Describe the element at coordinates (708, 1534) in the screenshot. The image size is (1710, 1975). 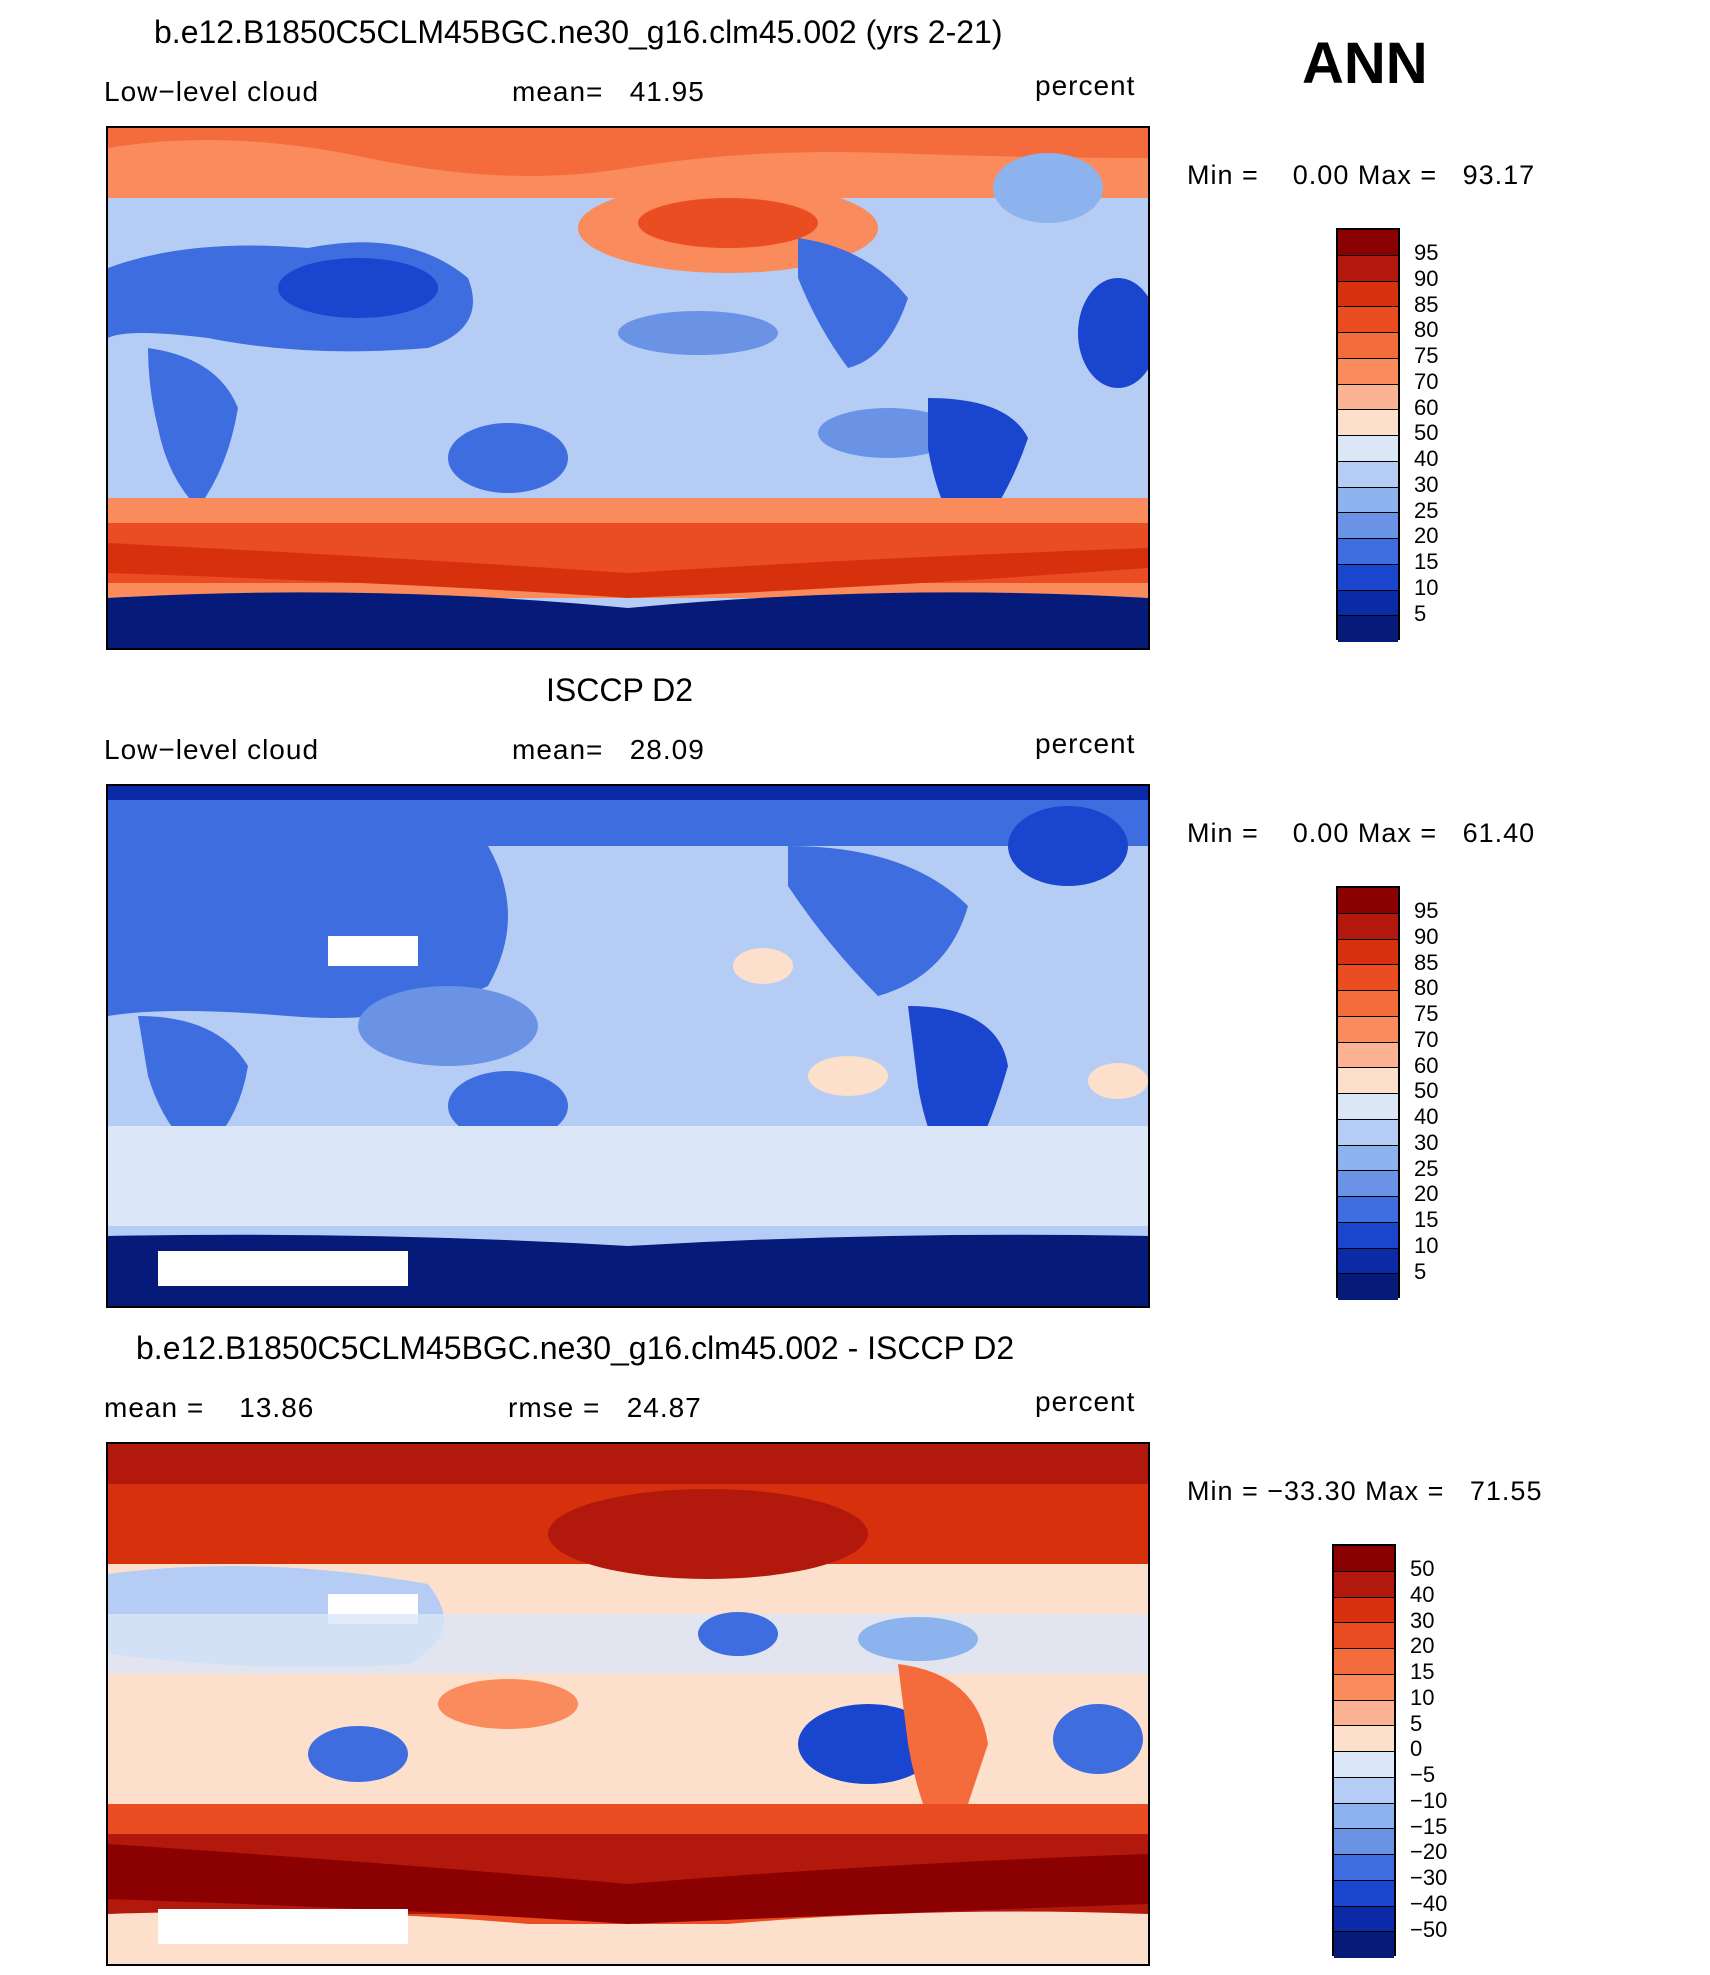
I see `panel3-npacific-peak` at that location.